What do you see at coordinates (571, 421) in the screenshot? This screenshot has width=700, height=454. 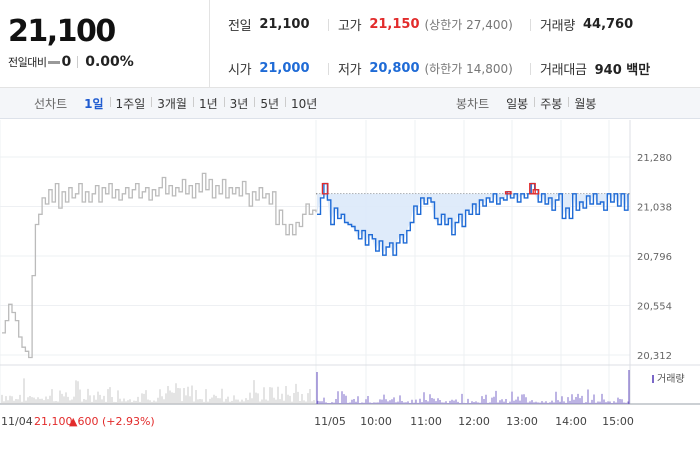 I see `x-tick-label: 14:00` at bounding box center [571, 421].